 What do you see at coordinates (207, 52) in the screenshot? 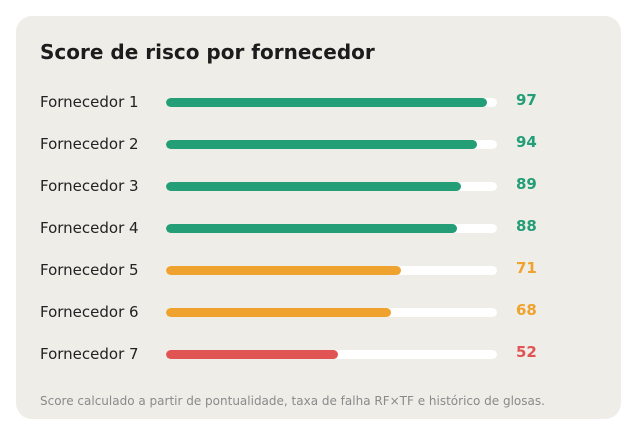
I see `chart-title: Score de risco por fornecedor` at bounding box center [207, 52].